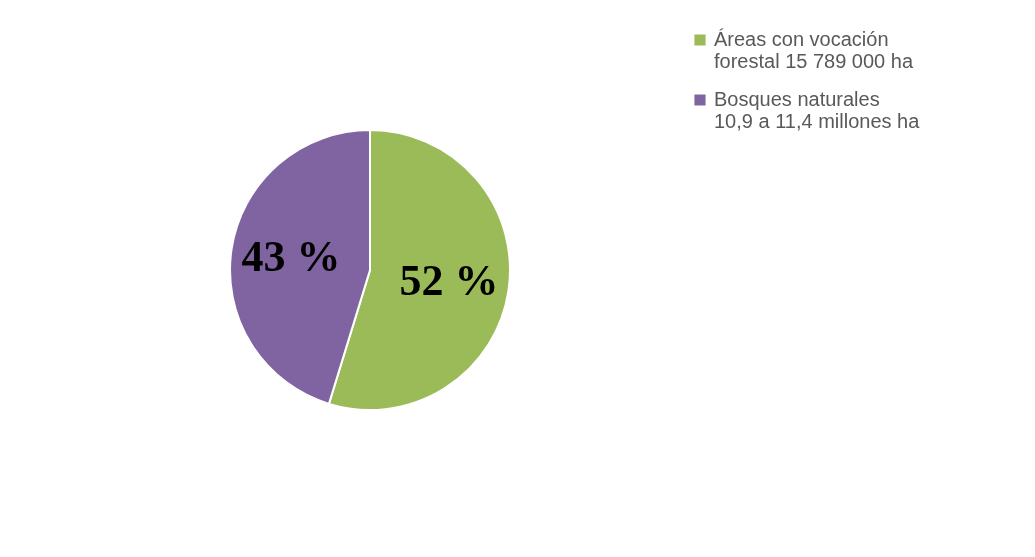  I want to click on legend-label: Bosques naturales 10,9 a 11,4 millones ha, so click(817, 110).